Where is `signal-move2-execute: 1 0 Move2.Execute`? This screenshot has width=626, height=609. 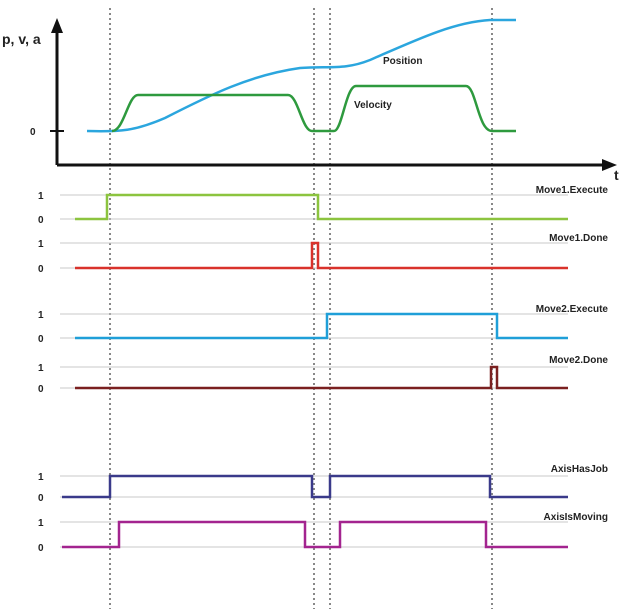 signal-move2-execute: 1 0 Move2.Execute is located at coordinates (323, 324).